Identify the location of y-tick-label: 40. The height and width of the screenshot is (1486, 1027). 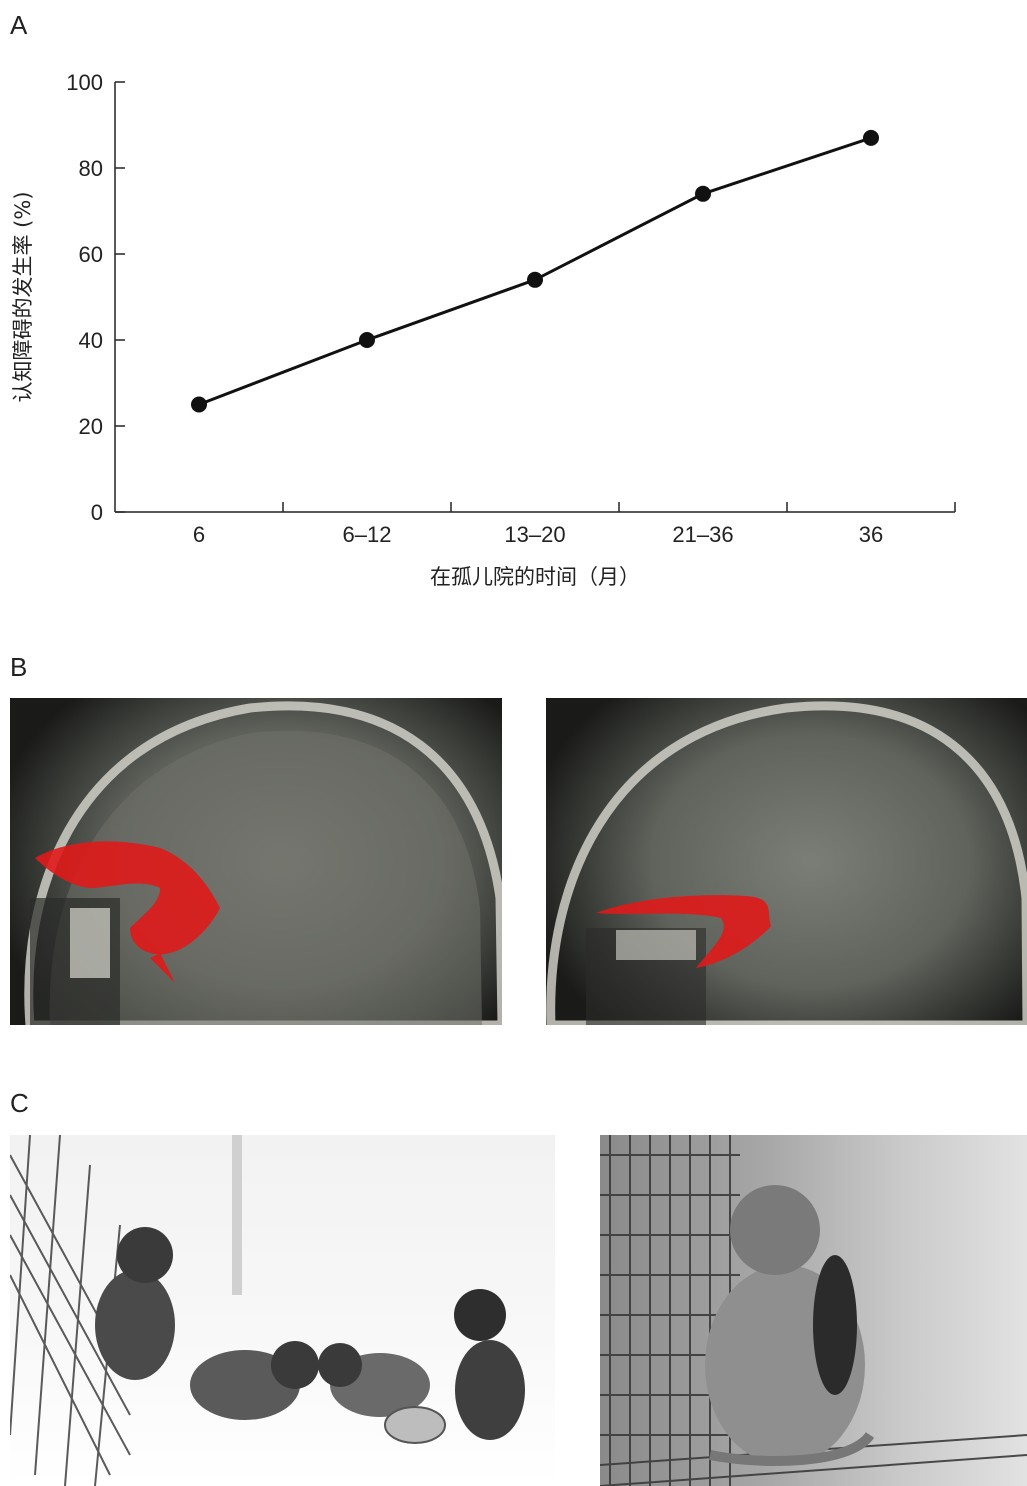
(91, 340).